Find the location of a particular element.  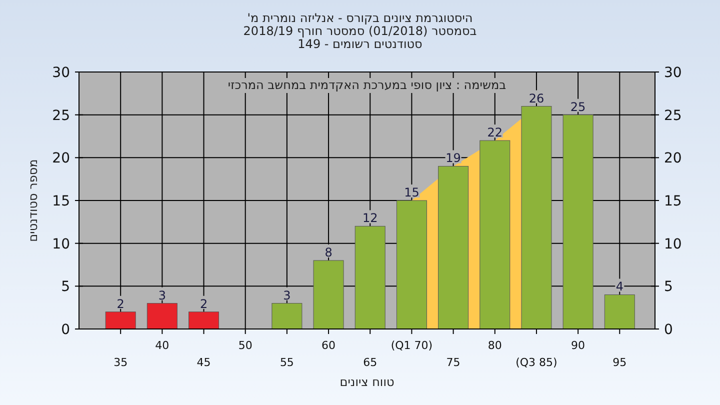

x-tick-label: 60 is located at coordinates (329, 345).